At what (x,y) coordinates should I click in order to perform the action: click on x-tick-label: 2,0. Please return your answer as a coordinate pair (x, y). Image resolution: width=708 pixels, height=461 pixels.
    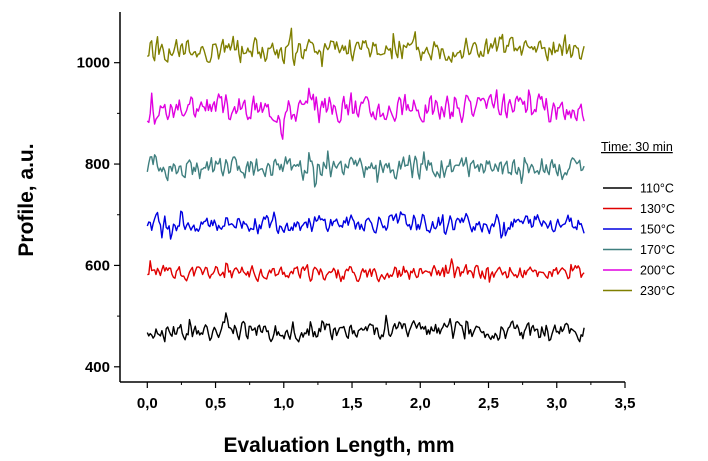
    Looking at the image, I should click on (420, 403).